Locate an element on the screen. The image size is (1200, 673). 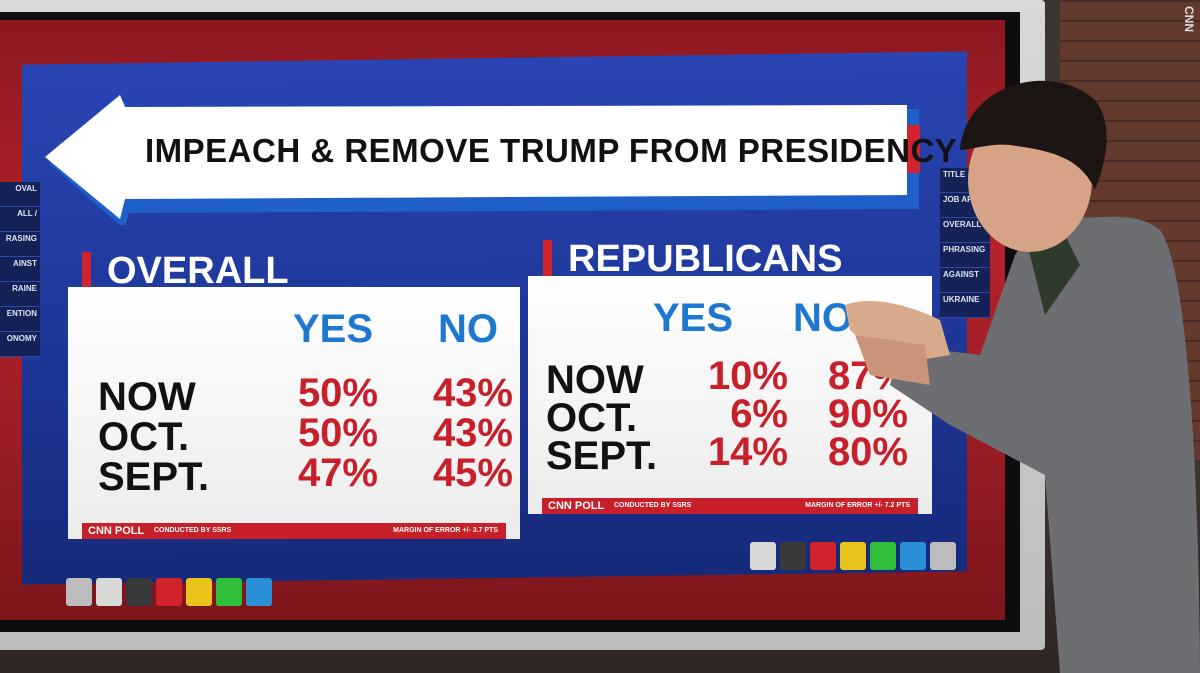
poll-value: 45% is located at coordinates (472, 473).